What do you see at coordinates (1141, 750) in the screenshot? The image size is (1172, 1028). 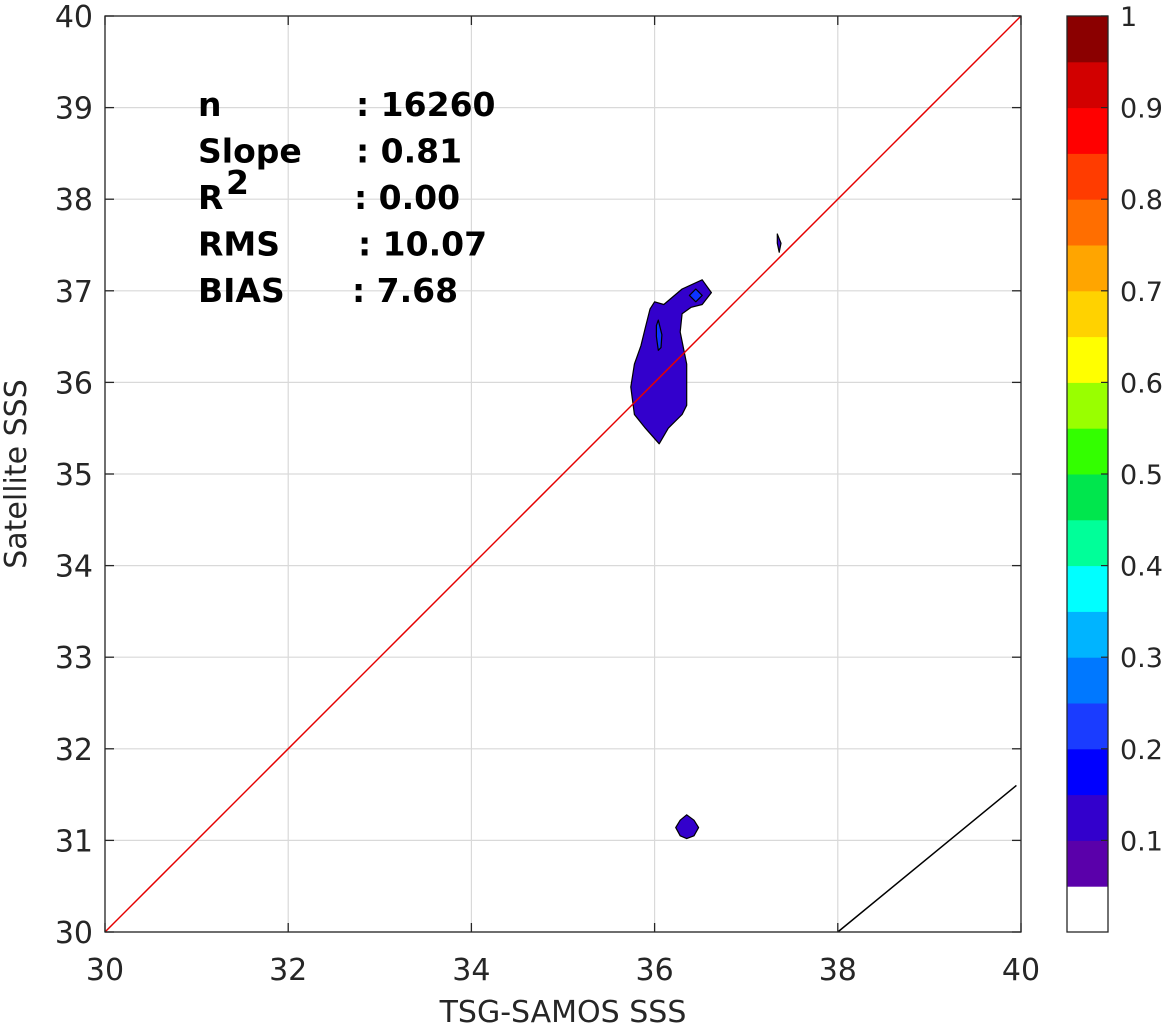 I see `colorbar-tick-label: 0.2` at bounding box center [1141, 750].